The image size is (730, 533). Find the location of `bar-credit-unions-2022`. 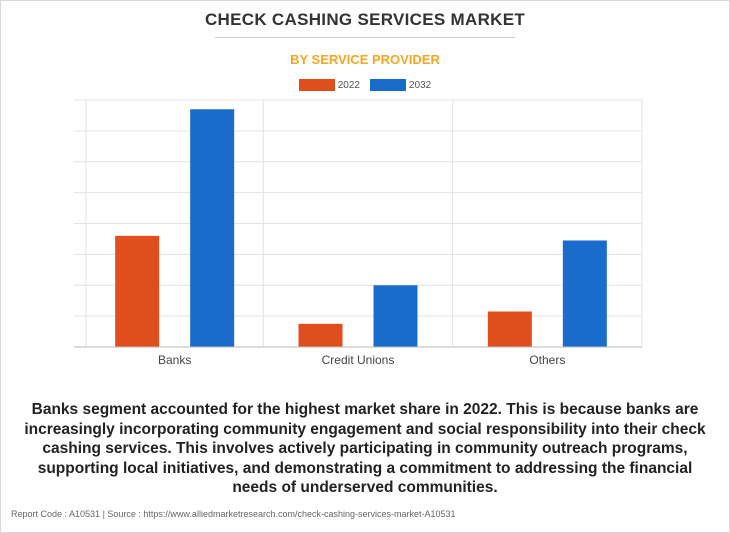

bar-credit-unions-2022 is located at coordinates (320, 335).